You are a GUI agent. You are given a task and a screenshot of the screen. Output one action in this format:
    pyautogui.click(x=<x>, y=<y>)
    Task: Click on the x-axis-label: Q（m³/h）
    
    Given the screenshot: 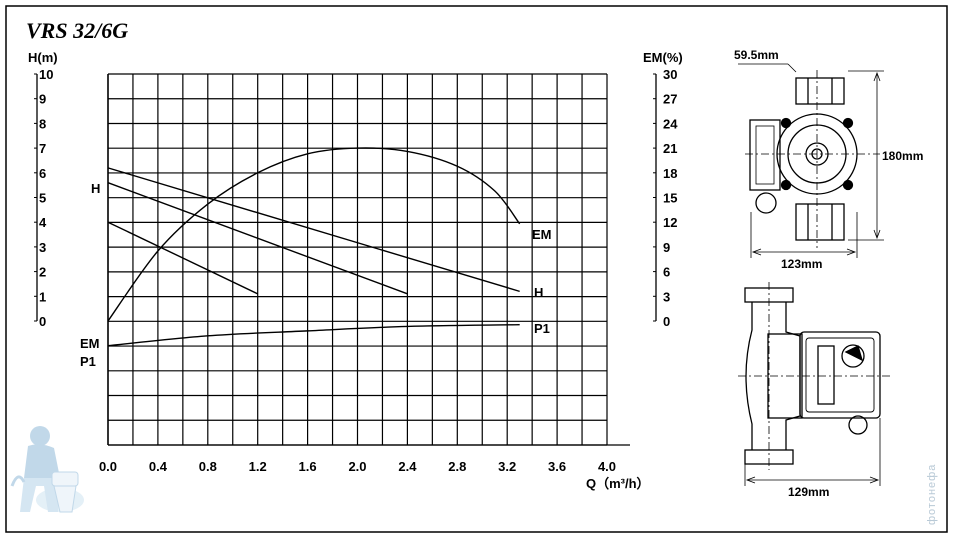 What is the action you would take?
    pyautogui.click(x=618, y=483)
    